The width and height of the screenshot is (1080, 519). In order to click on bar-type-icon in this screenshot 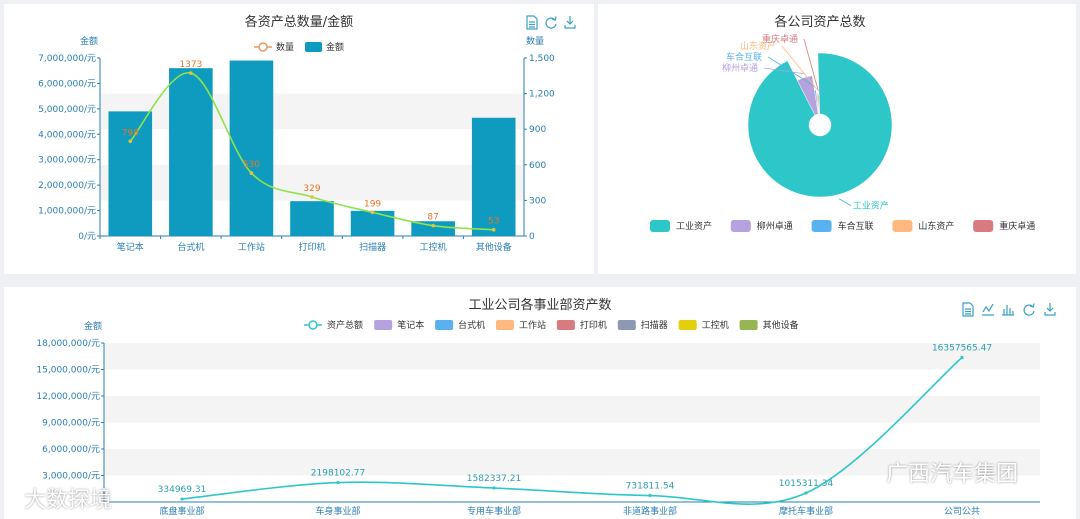, I will do `click(1008, 310)`.